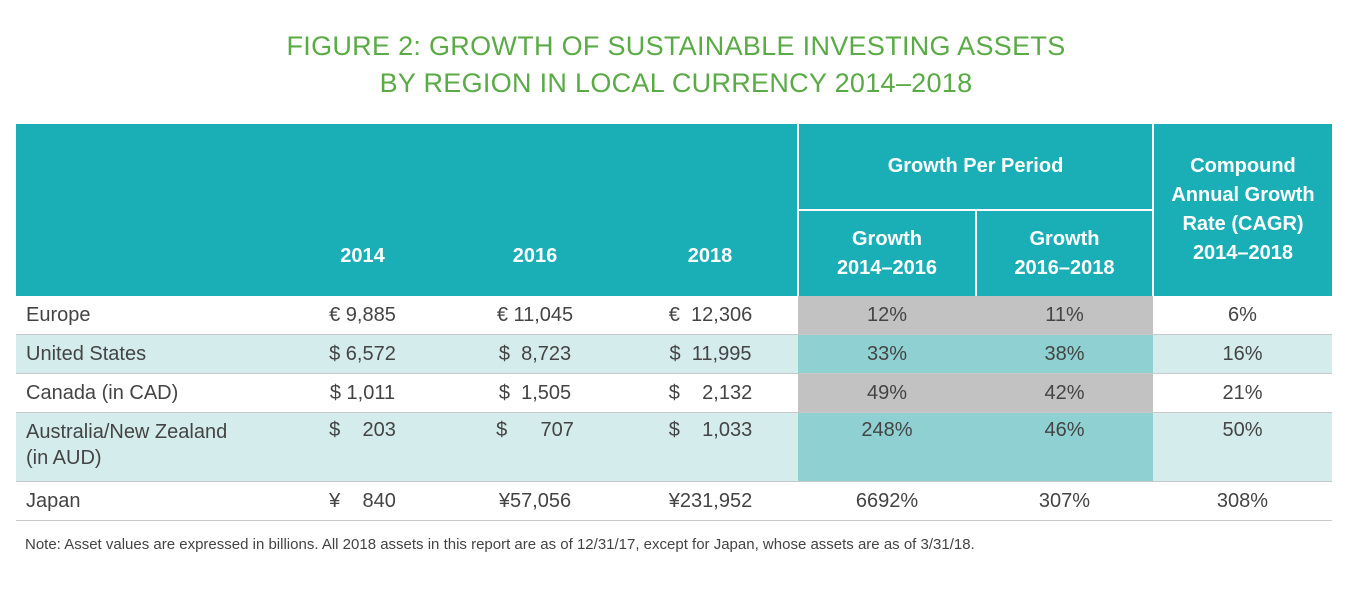 This screenshot has width=1352, height=590. I want to click on header-growth-per-period: Growth Per Period, so click(975, 167).